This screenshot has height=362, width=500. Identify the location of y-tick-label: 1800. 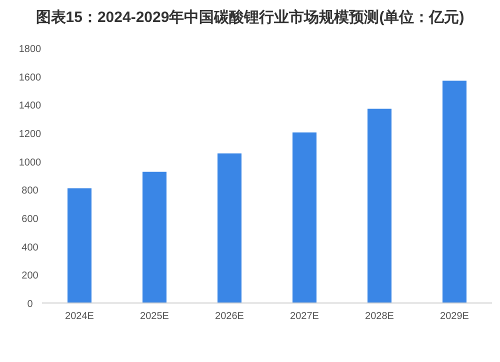
(30, 49).